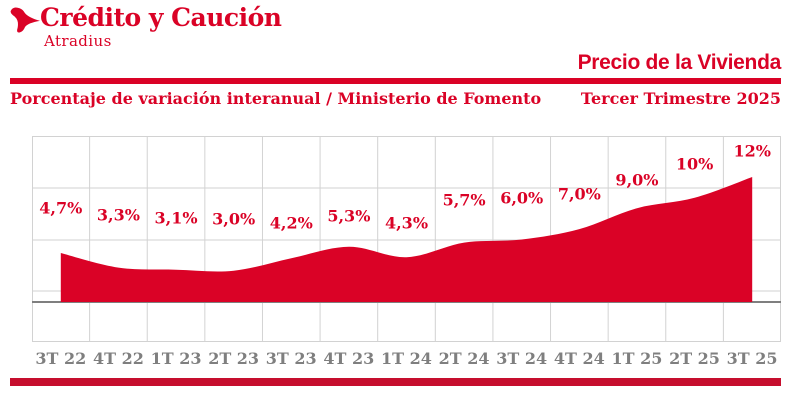  What do you see at coordinates (25, 20) in the screenshot?
I see `brand-bird-icon` at bounding box center [25, 20].